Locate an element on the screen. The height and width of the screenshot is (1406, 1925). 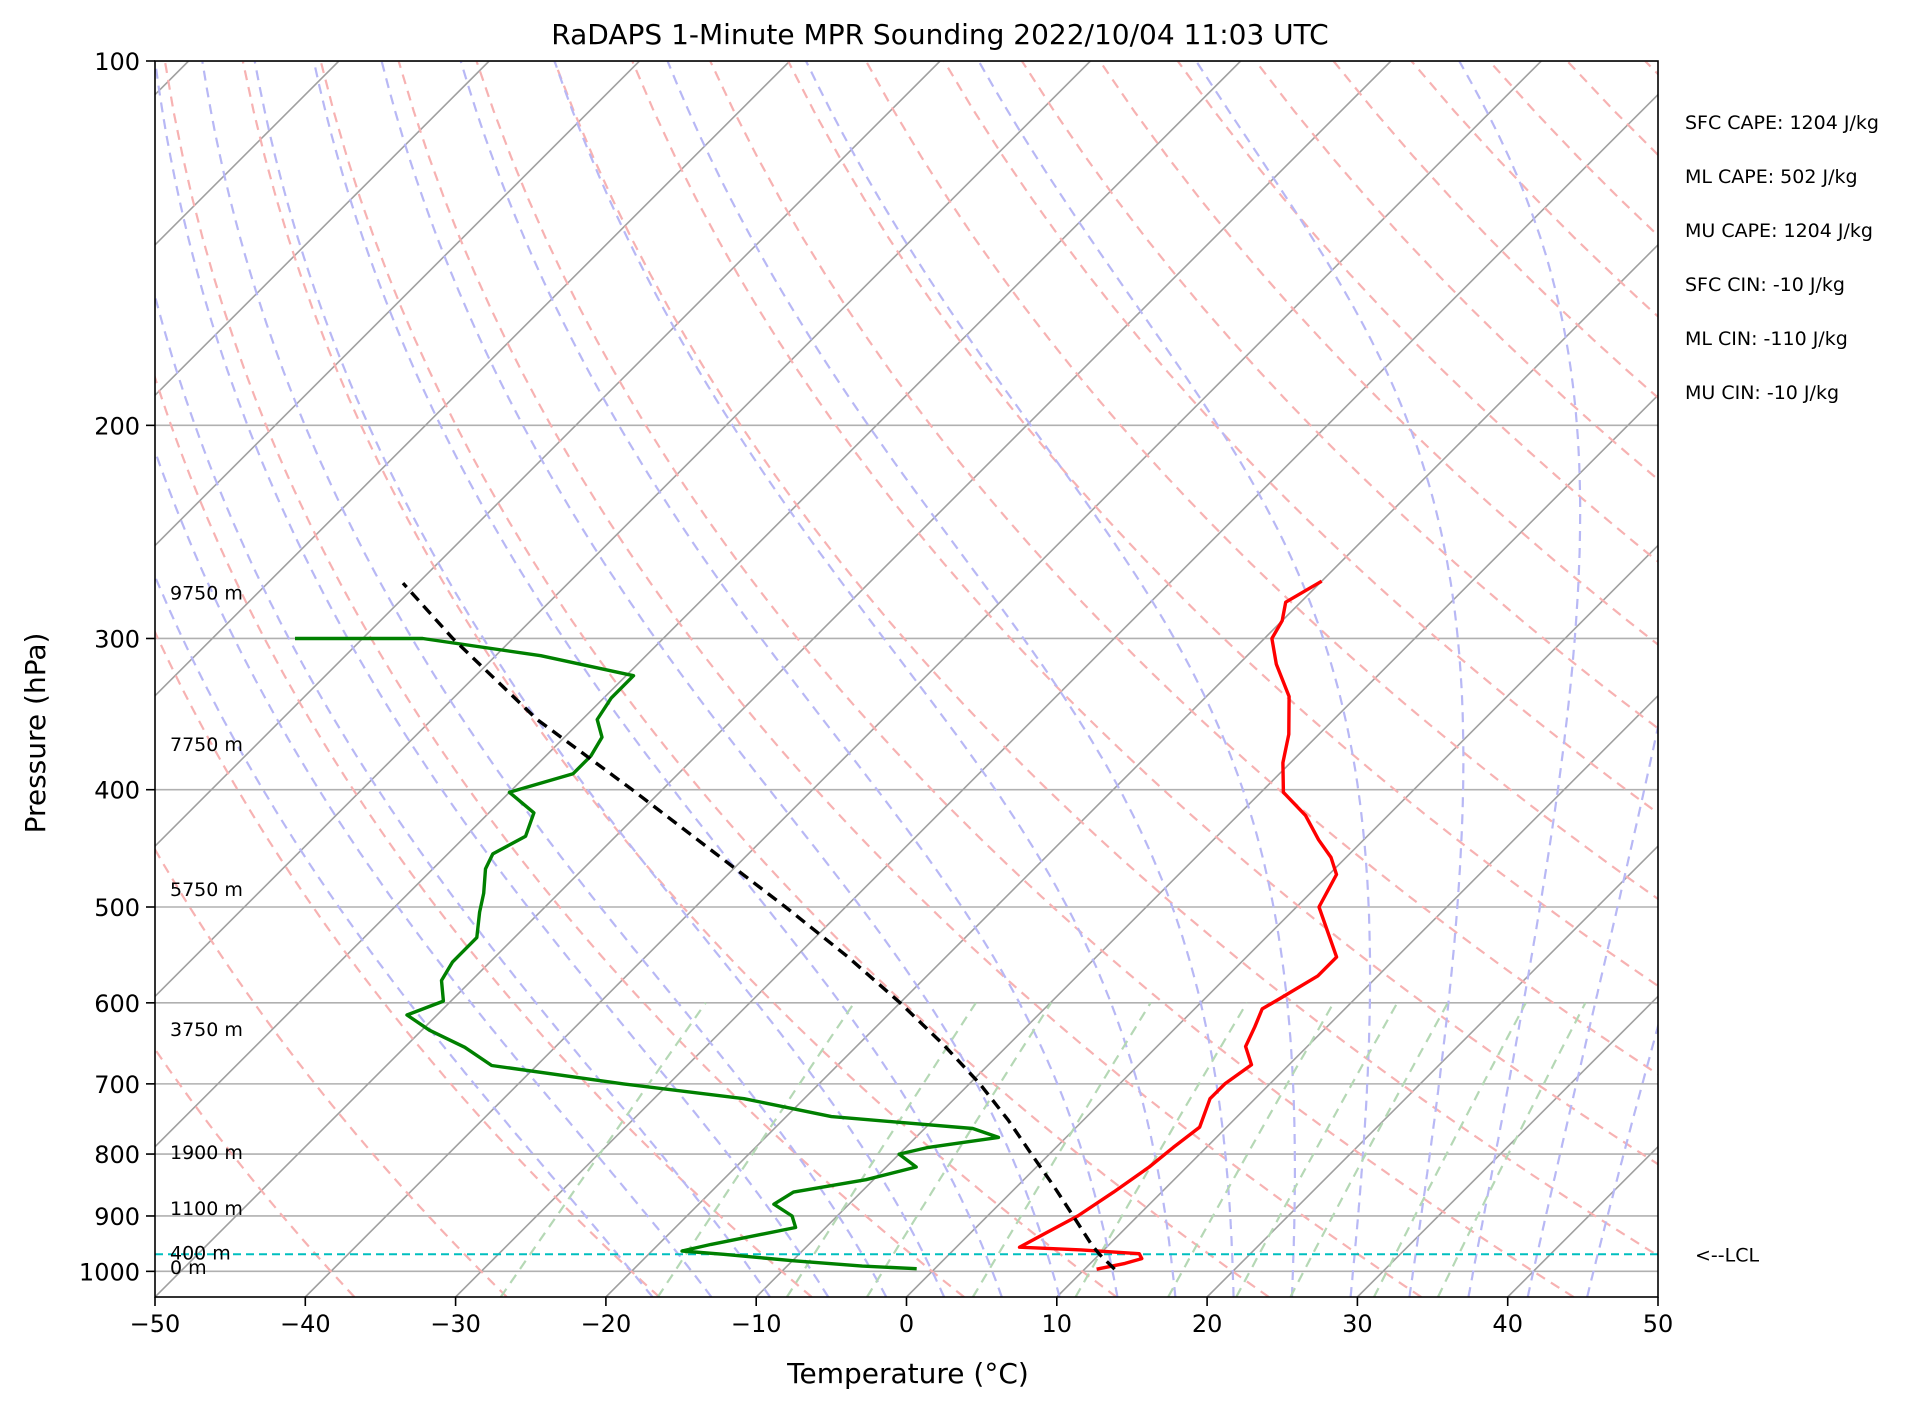
x-tick-label: −50 is located at coordinates (155, 1324).